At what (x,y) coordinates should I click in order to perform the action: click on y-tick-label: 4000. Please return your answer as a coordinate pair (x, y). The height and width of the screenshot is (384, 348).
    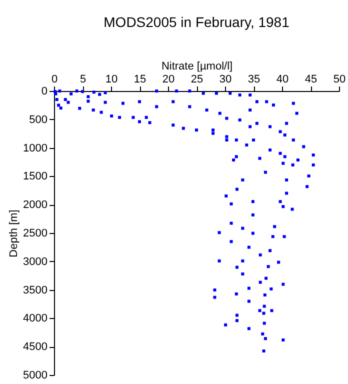
    Looking at the image, I should click on (35, 318).